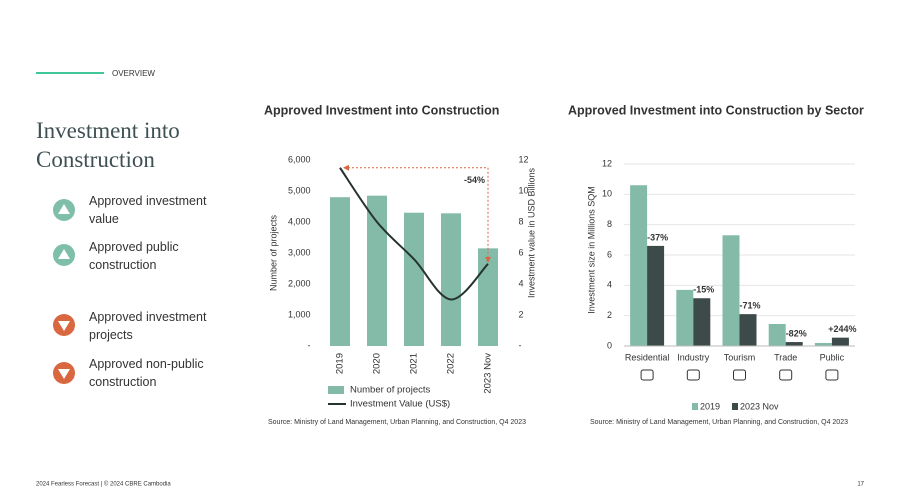 The width and height of the screenshot is (900, 504). I want to click on indicator-label: Approved investment projects, so click(148, 326).